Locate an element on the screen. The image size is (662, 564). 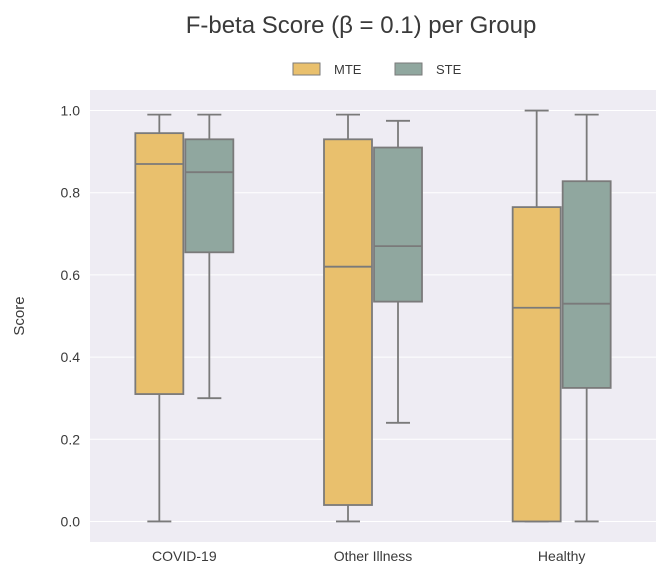
y-tick-label: 0.8 is located at coordinates (71, 193).